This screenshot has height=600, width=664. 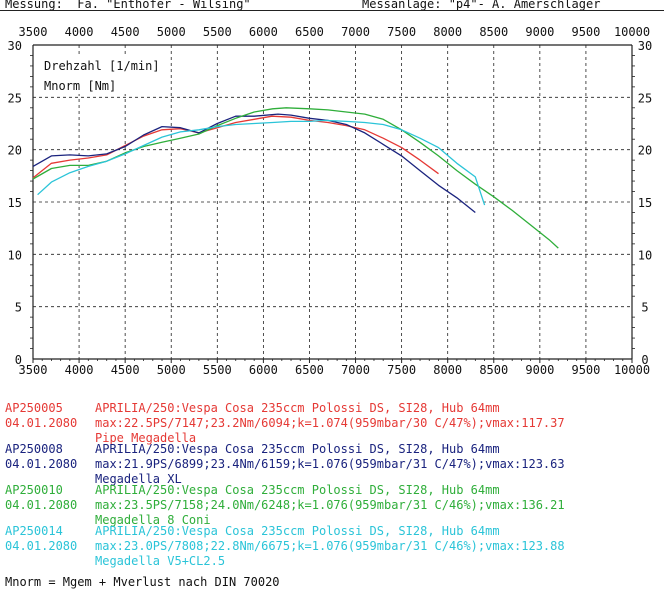 I want to click on run-id: AP250008, so click(x=34, y=449).